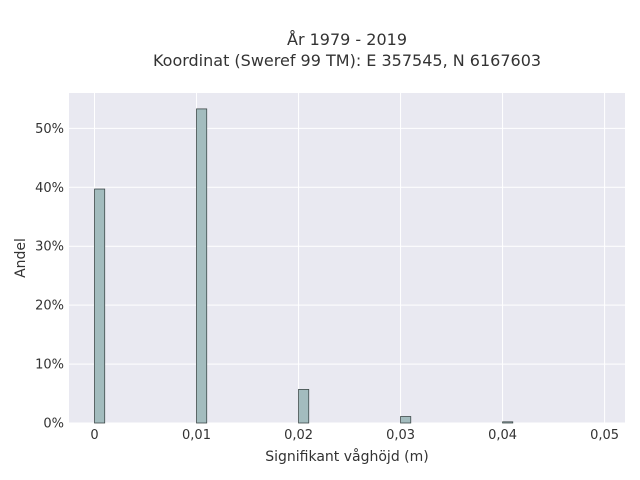 The width and height of the screenshot is (640, 480). What do you see at coordinates (400, 435) in the screenshot?
I see `x-tick-label: 0,03` at bounding box center [400, 435].